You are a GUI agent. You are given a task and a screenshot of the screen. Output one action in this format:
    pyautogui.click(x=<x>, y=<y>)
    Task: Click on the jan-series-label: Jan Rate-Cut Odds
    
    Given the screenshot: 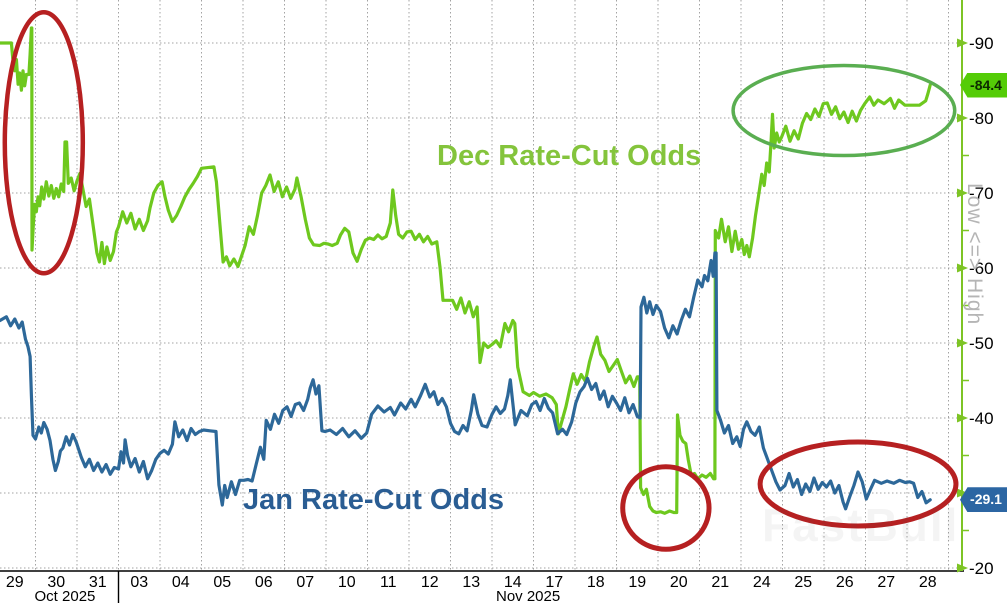 What is the action you would take?
    pyautogui.click(x=374, y=500)
    